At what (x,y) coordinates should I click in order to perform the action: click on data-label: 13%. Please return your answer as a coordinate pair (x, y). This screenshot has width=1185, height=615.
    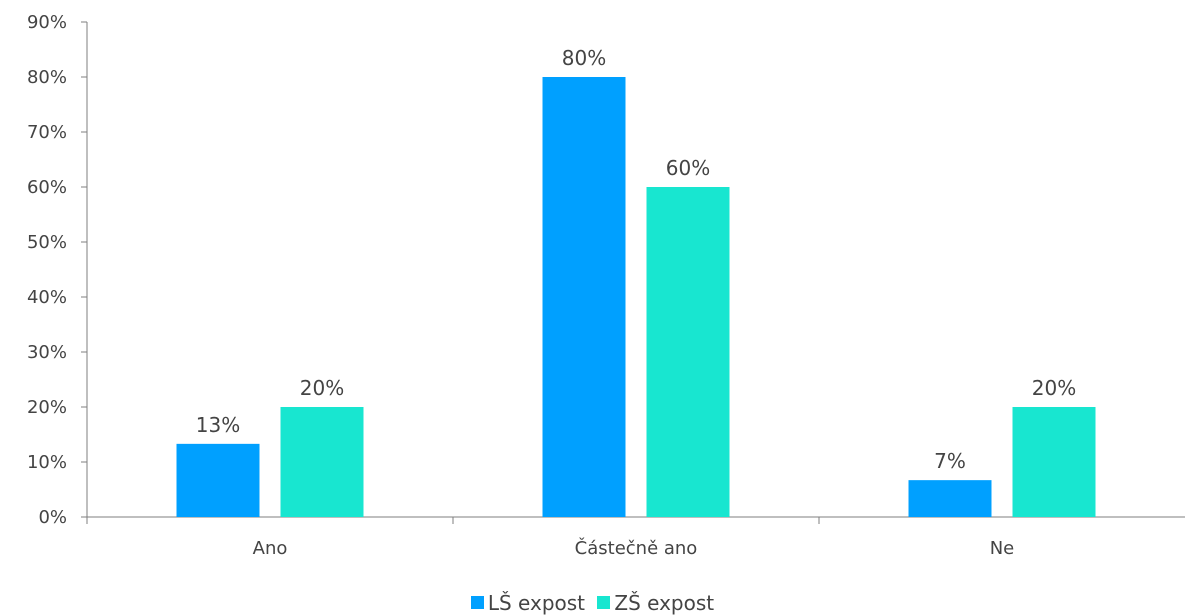
    Looking at the image, I should click on (218, 425).